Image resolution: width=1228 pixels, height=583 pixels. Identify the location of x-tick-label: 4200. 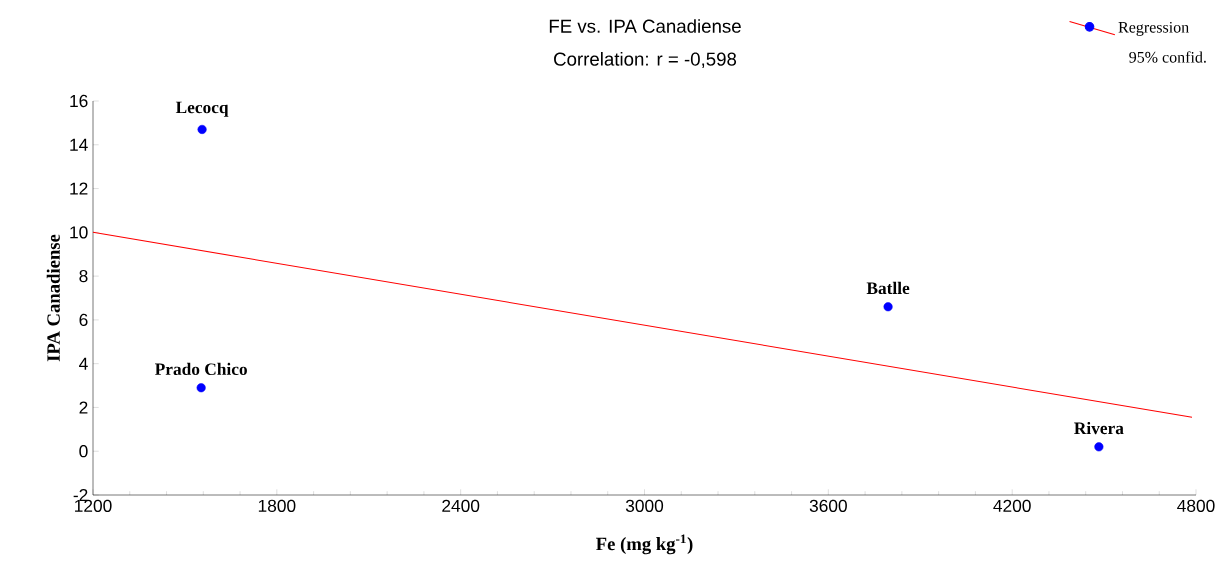
(1012, 505).